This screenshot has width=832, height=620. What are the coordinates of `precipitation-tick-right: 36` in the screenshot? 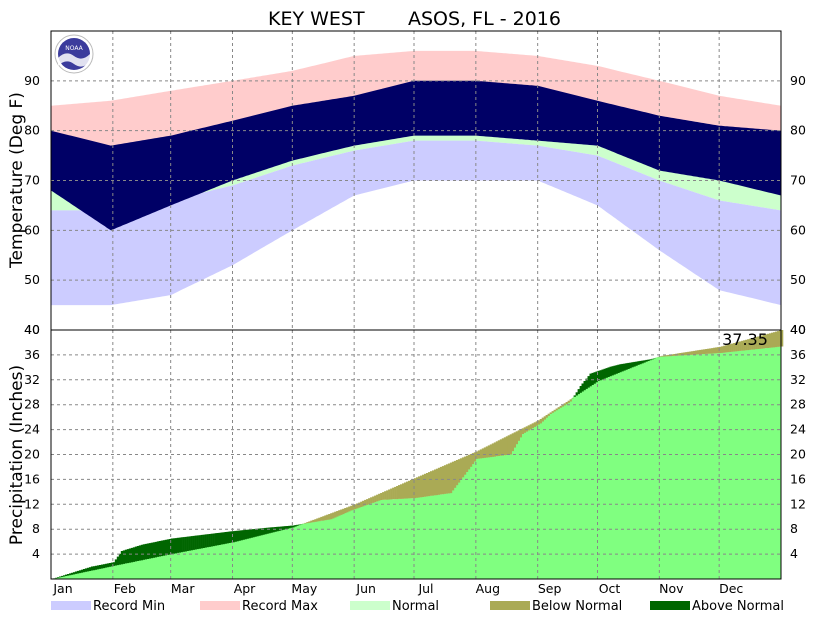 It's located at (798, 354).